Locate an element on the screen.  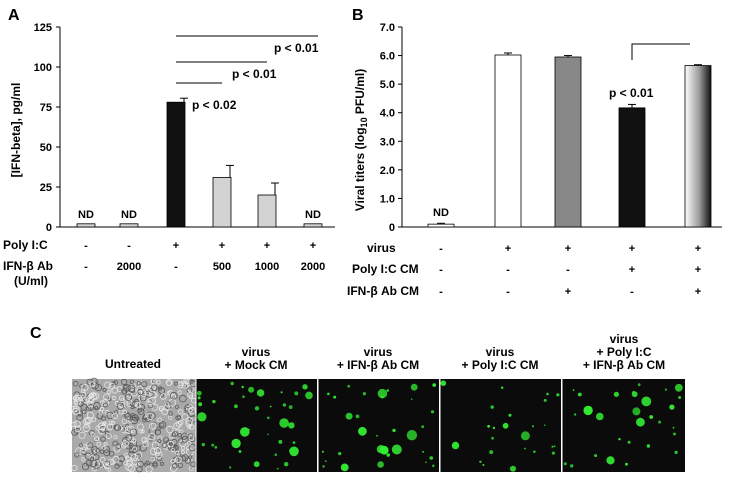
chart-a-ytick-label: 25 is located at coordinates (46, 188).